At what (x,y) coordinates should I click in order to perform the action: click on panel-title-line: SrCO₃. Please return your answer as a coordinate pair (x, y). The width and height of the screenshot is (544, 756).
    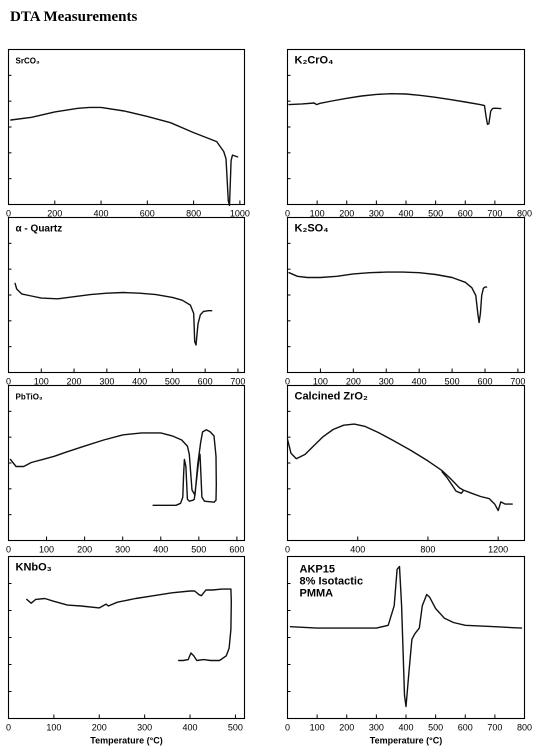
    Looking at the image, I should click on (28, 61).